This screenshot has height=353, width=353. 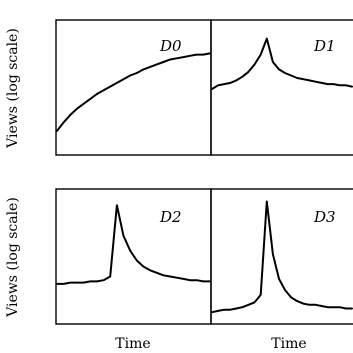 I want to click on panel-label-d0: D0, so click(x=170, y=46).